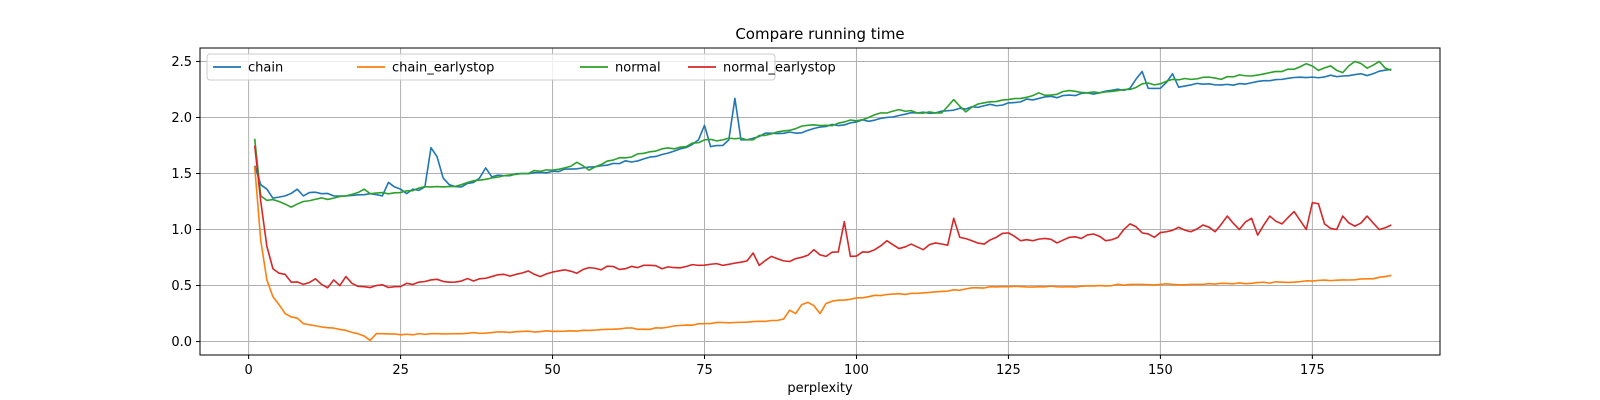 The height and width of the screenshot is (400, 1600). Describe the element at coordinates (181, 286) in the screenshot. I see `y-tick-label: 0.5` at that location.